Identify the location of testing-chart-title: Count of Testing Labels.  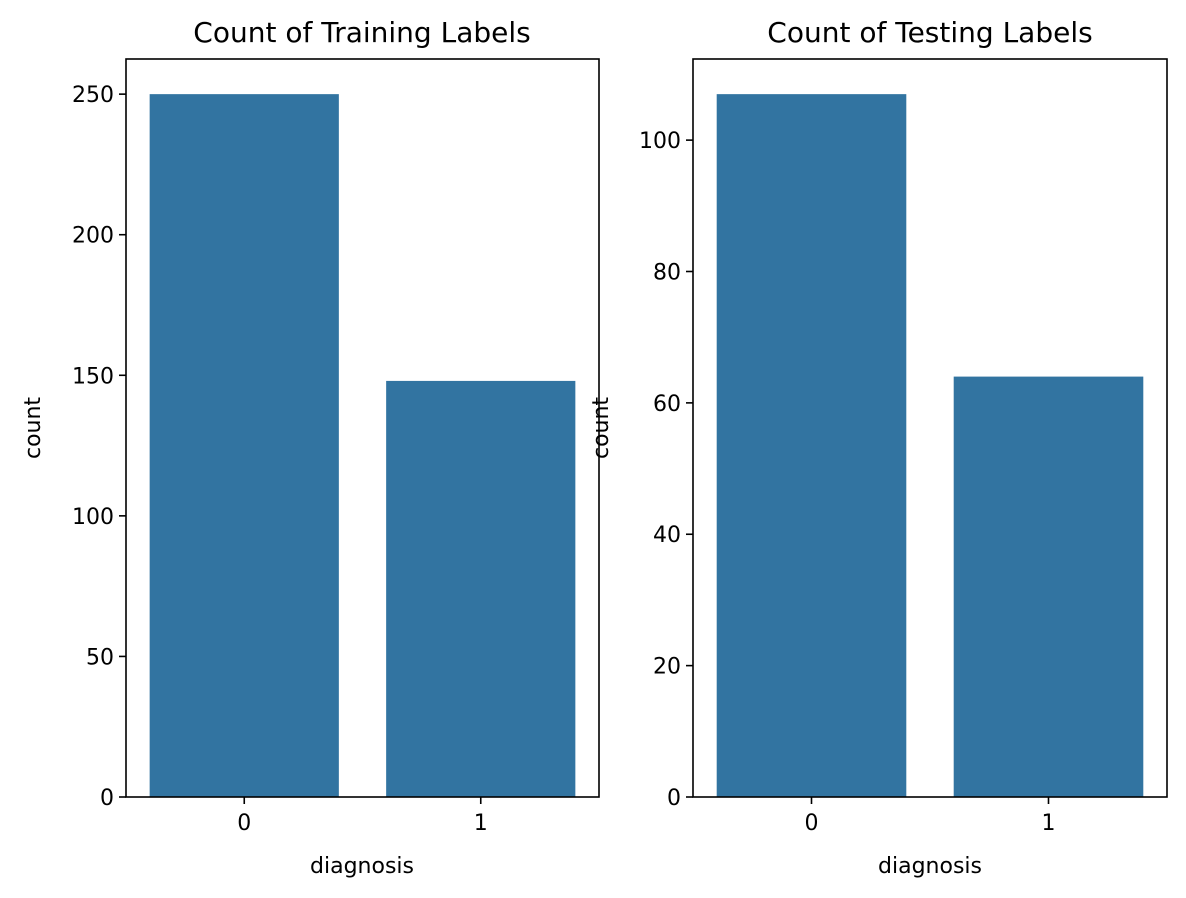
(929, 32).